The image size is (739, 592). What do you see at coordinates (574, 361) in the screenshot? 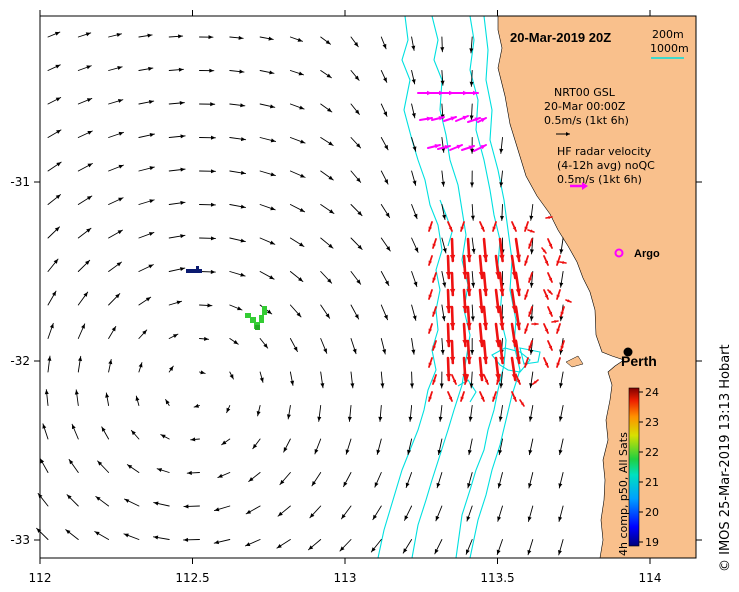
I see `rottnest-island` at bounding box center [574, 361].